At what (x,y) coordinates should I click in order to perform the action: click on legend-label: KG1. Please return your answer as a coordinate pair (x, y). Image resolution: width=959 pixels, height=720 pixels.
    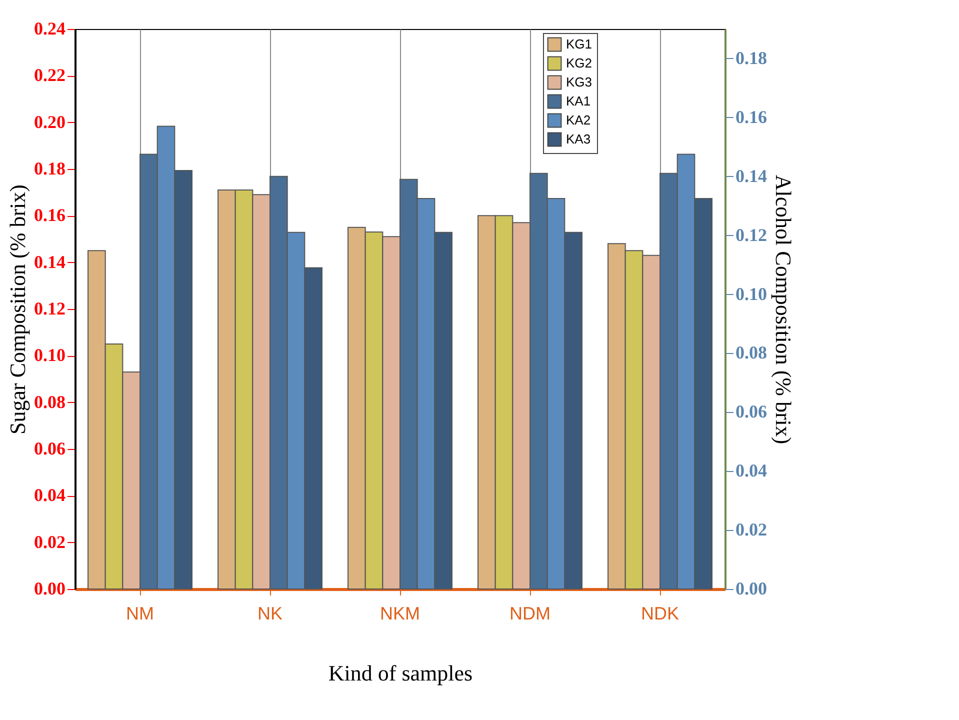
    Looking at the image, I should click on (579, 44).